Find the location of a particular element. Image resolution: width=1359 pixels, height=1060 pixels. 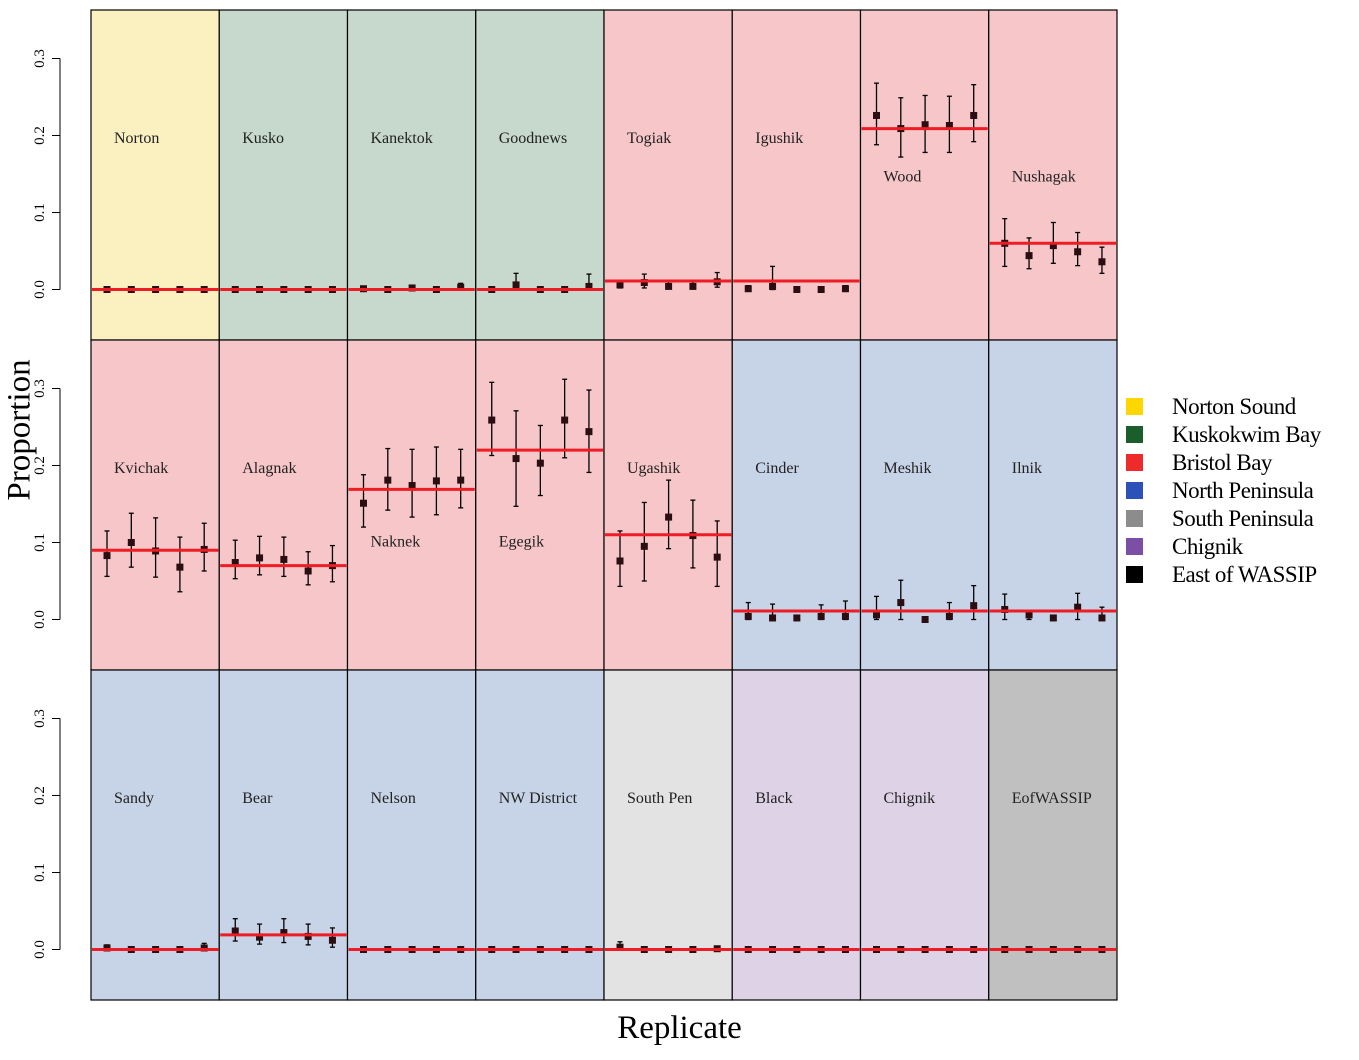

panel-label: Alagnak is located at coordinates (269, 468).